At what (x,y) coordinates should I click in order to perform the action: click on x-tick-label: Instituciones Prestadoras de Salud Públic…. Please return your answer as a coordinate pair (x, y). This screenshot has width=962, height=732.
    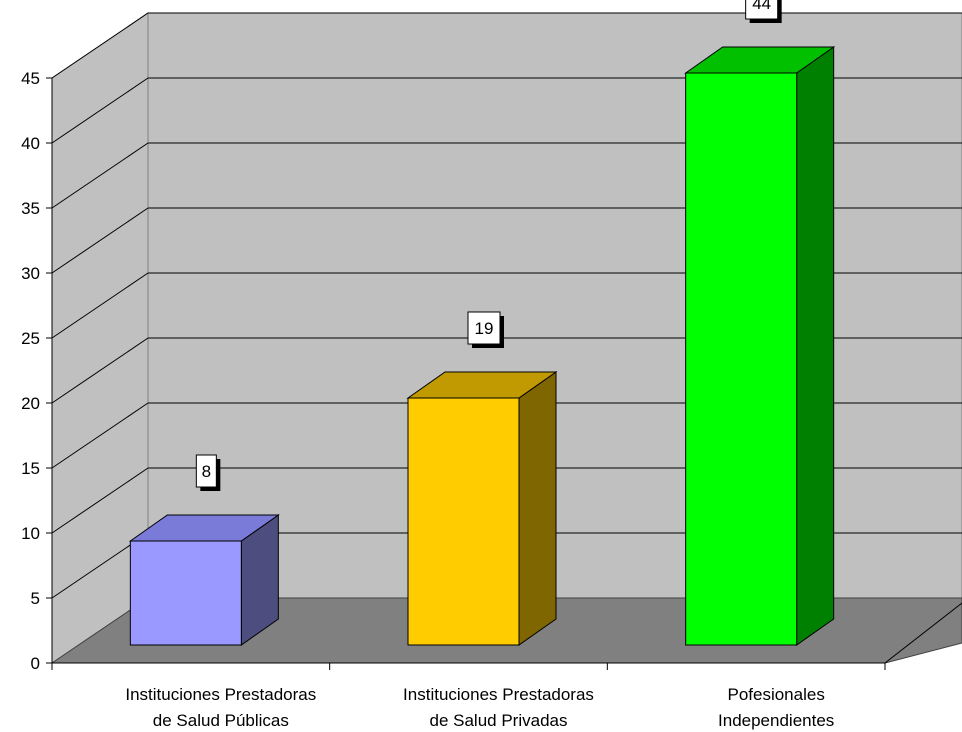
    Looking at the image, I should click on (220, 707).